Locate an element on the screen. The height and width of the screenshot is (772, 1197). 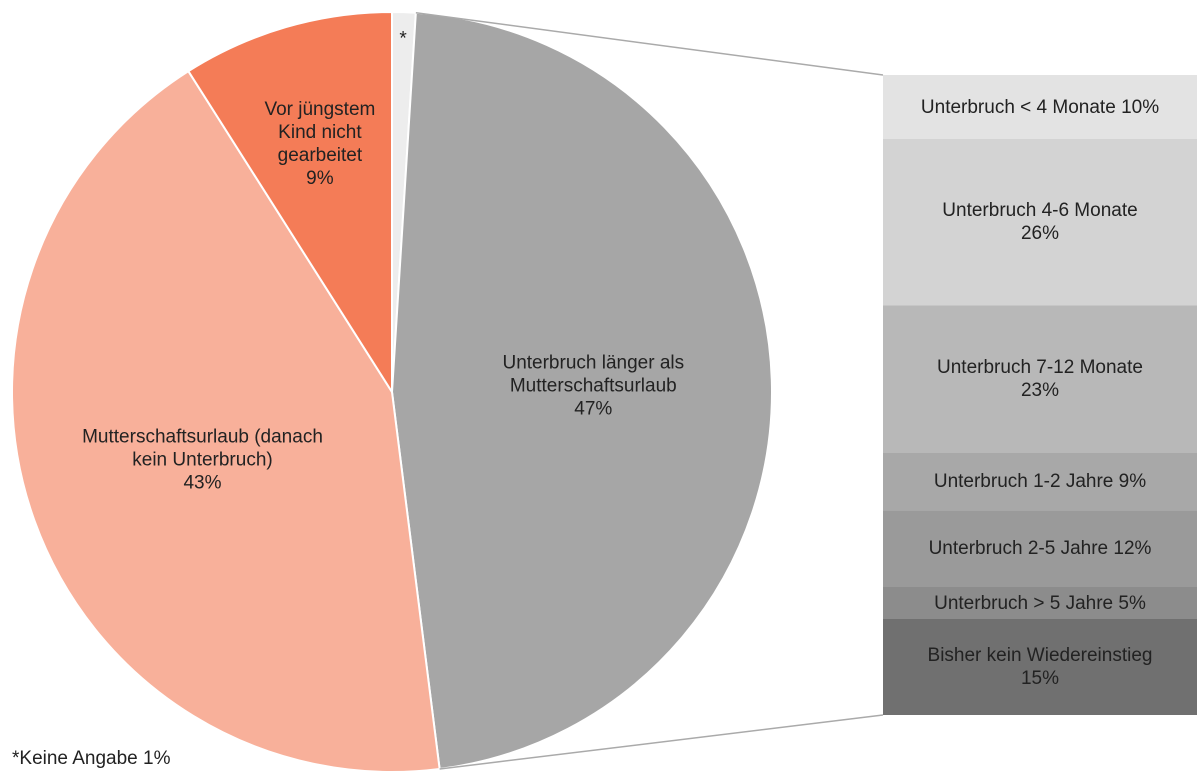
segment-value: 5% is located at coordinates (1132, 603).